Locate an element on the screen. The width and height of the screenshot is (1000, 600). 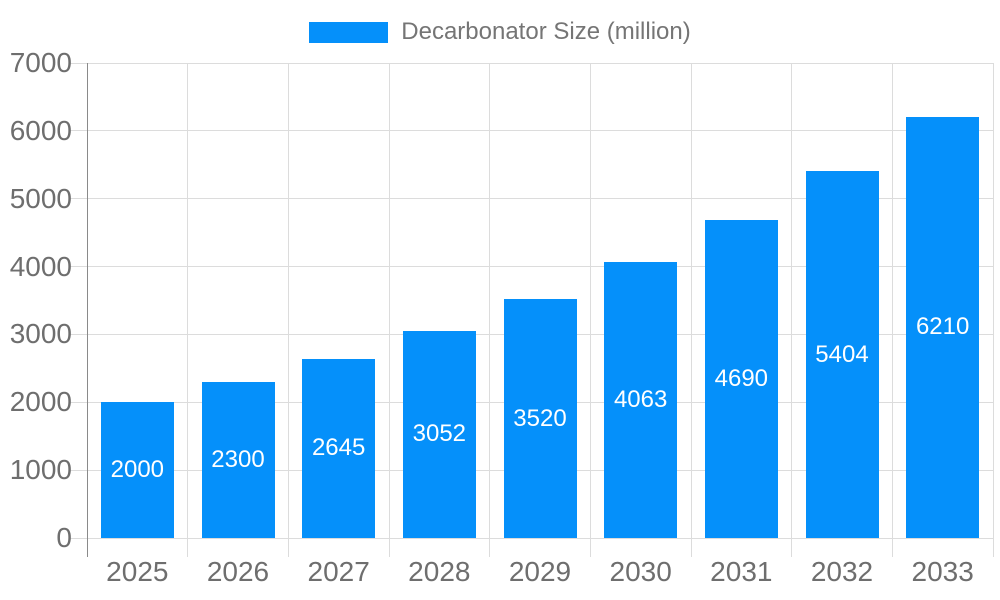
bar-value-label: 2300 is located at coordinates (238, 459).